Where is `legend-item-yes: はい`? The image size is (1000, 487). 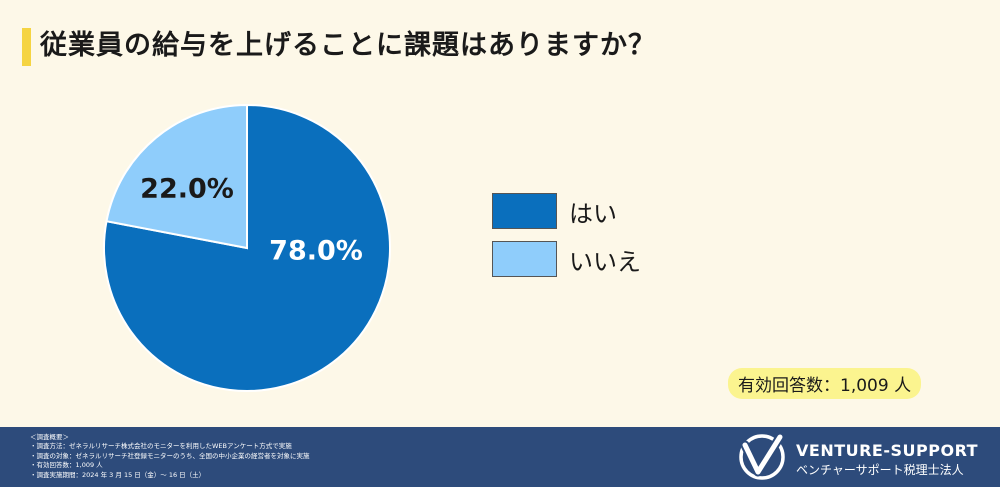
legend-item-yes: はい is located at coordinates (554, 211).